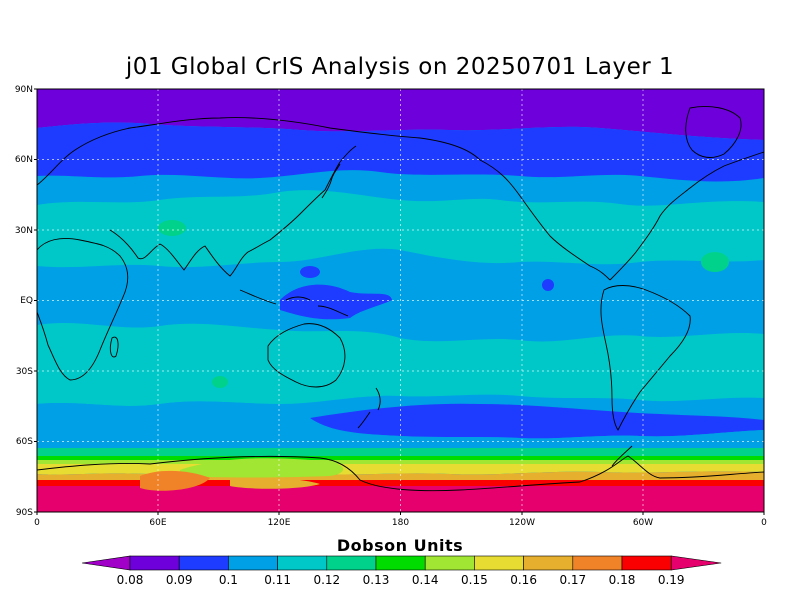  Describe the element at coordinates (217, 233) in the screenshot. I see `coastline-south-asia` at that location.